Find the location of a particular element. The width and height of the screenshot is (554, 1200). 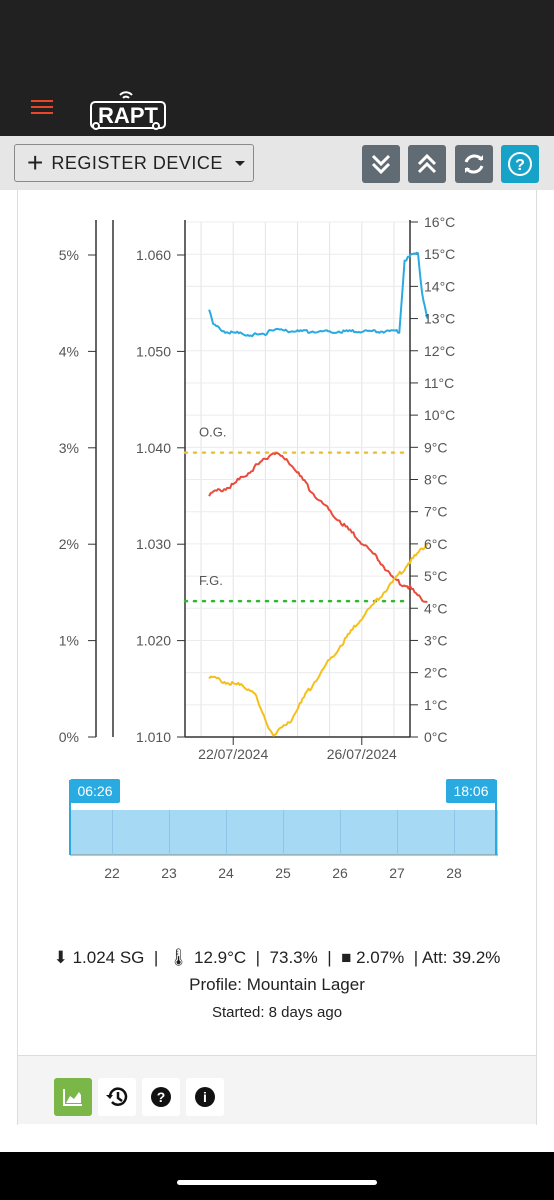

question-circle-icon: ? is located at coordinates (161, 1097).